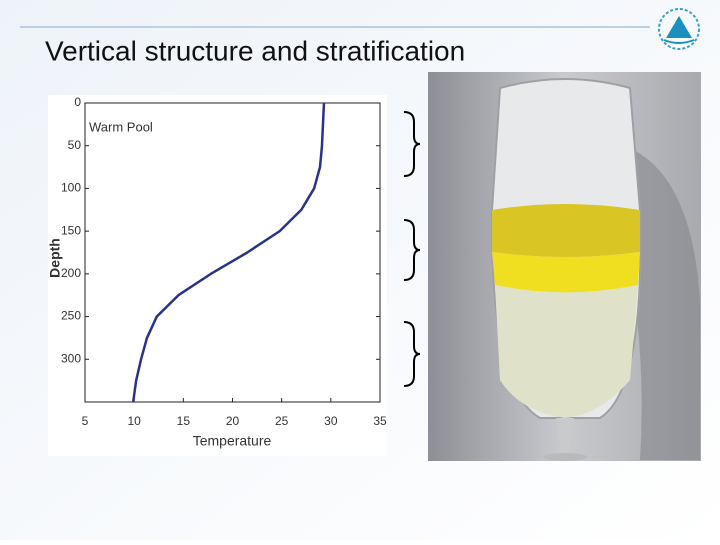  What do you see at coordinates (71, 316) in the screenshot?
I see `y-tick-label: 250` at bounding box center [71, 316].